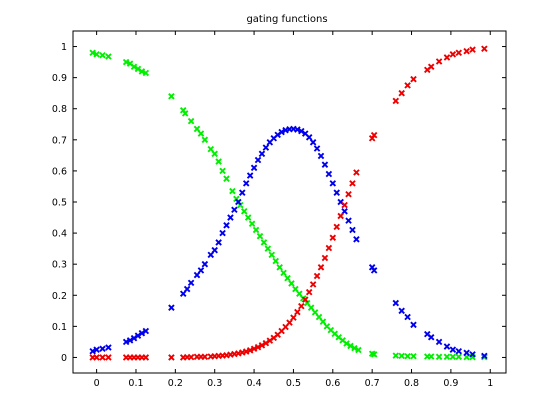  Describe the element at coordinates (59, 78) in the screenshot. I see `y-tick-label: 0.9` at that location.